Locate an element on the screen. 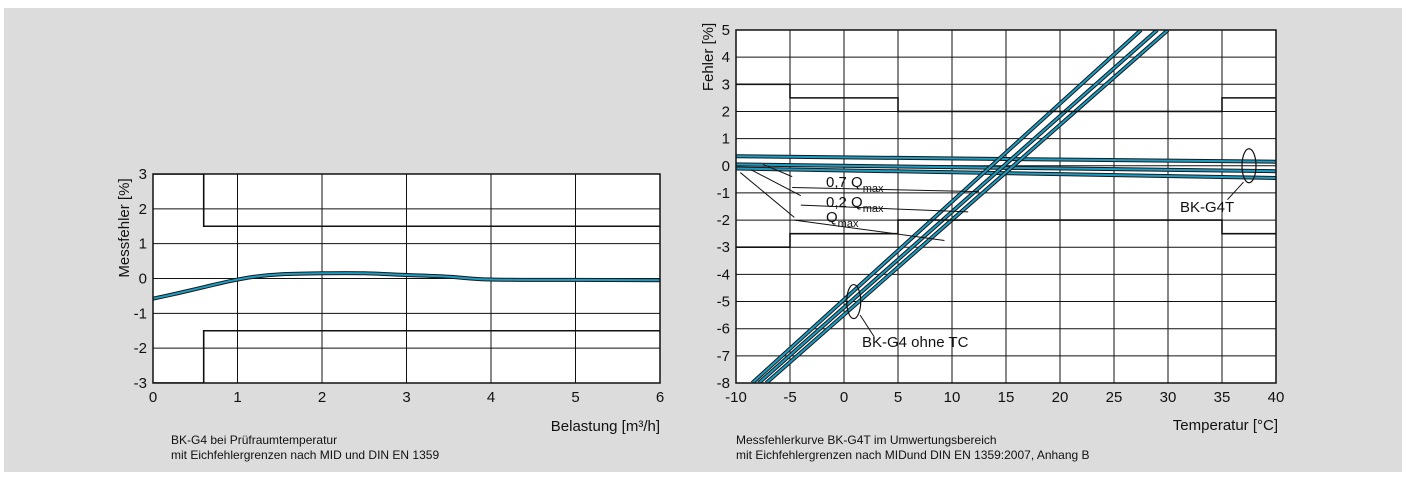  y-tick-label-1-4: 1 is located at coordinates (726, 139).